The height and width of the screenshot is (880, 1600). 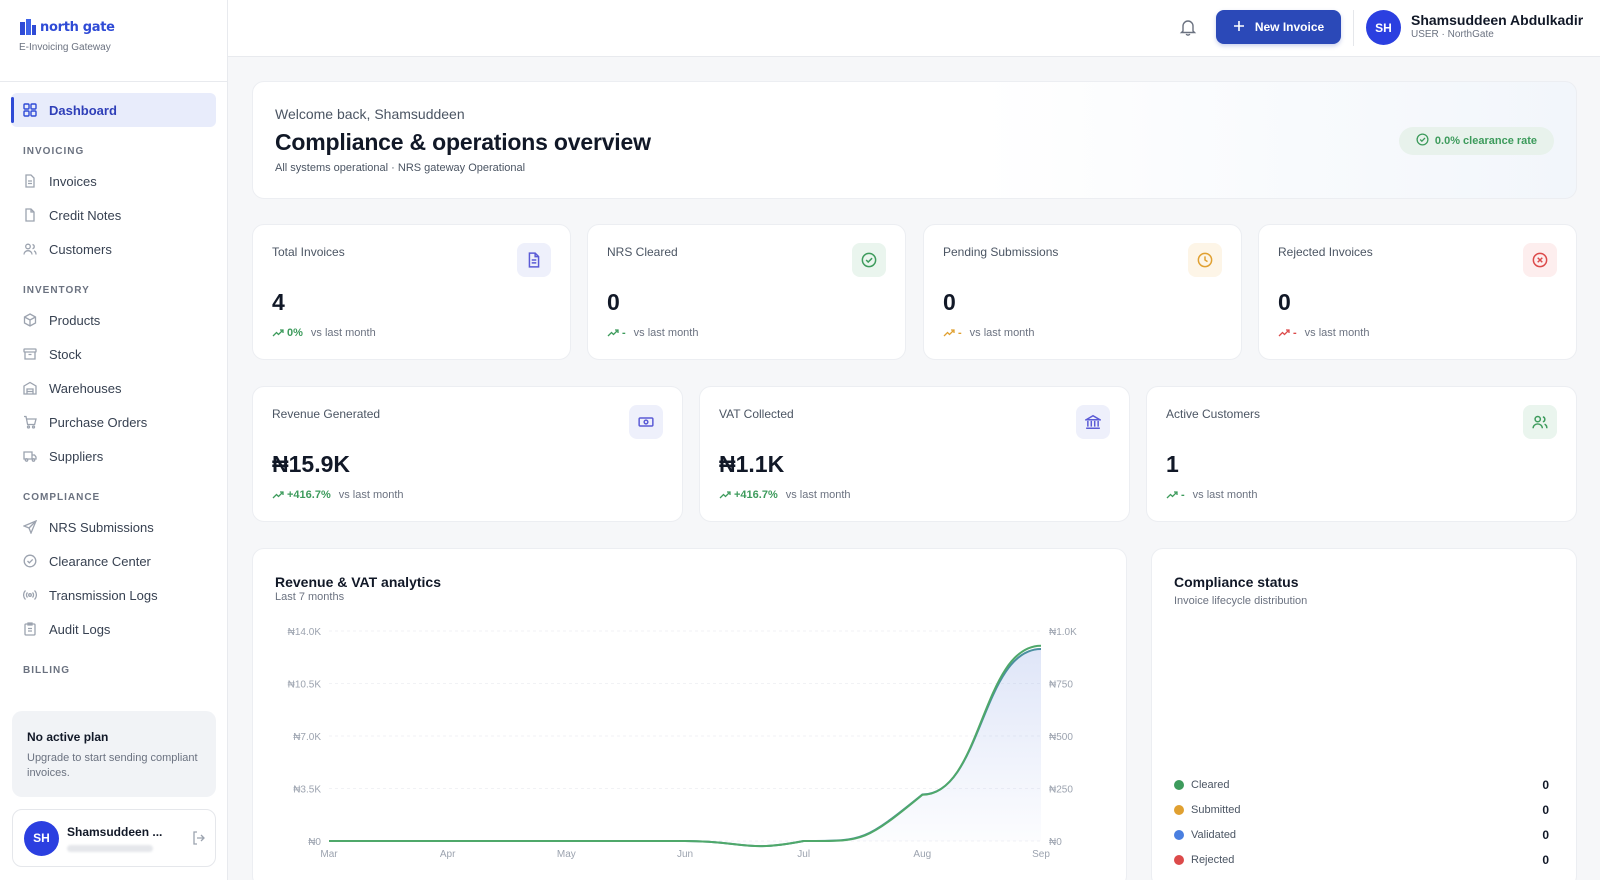 I want to click on page-title: Compliance & operations overview, so click(x=463, y=142).